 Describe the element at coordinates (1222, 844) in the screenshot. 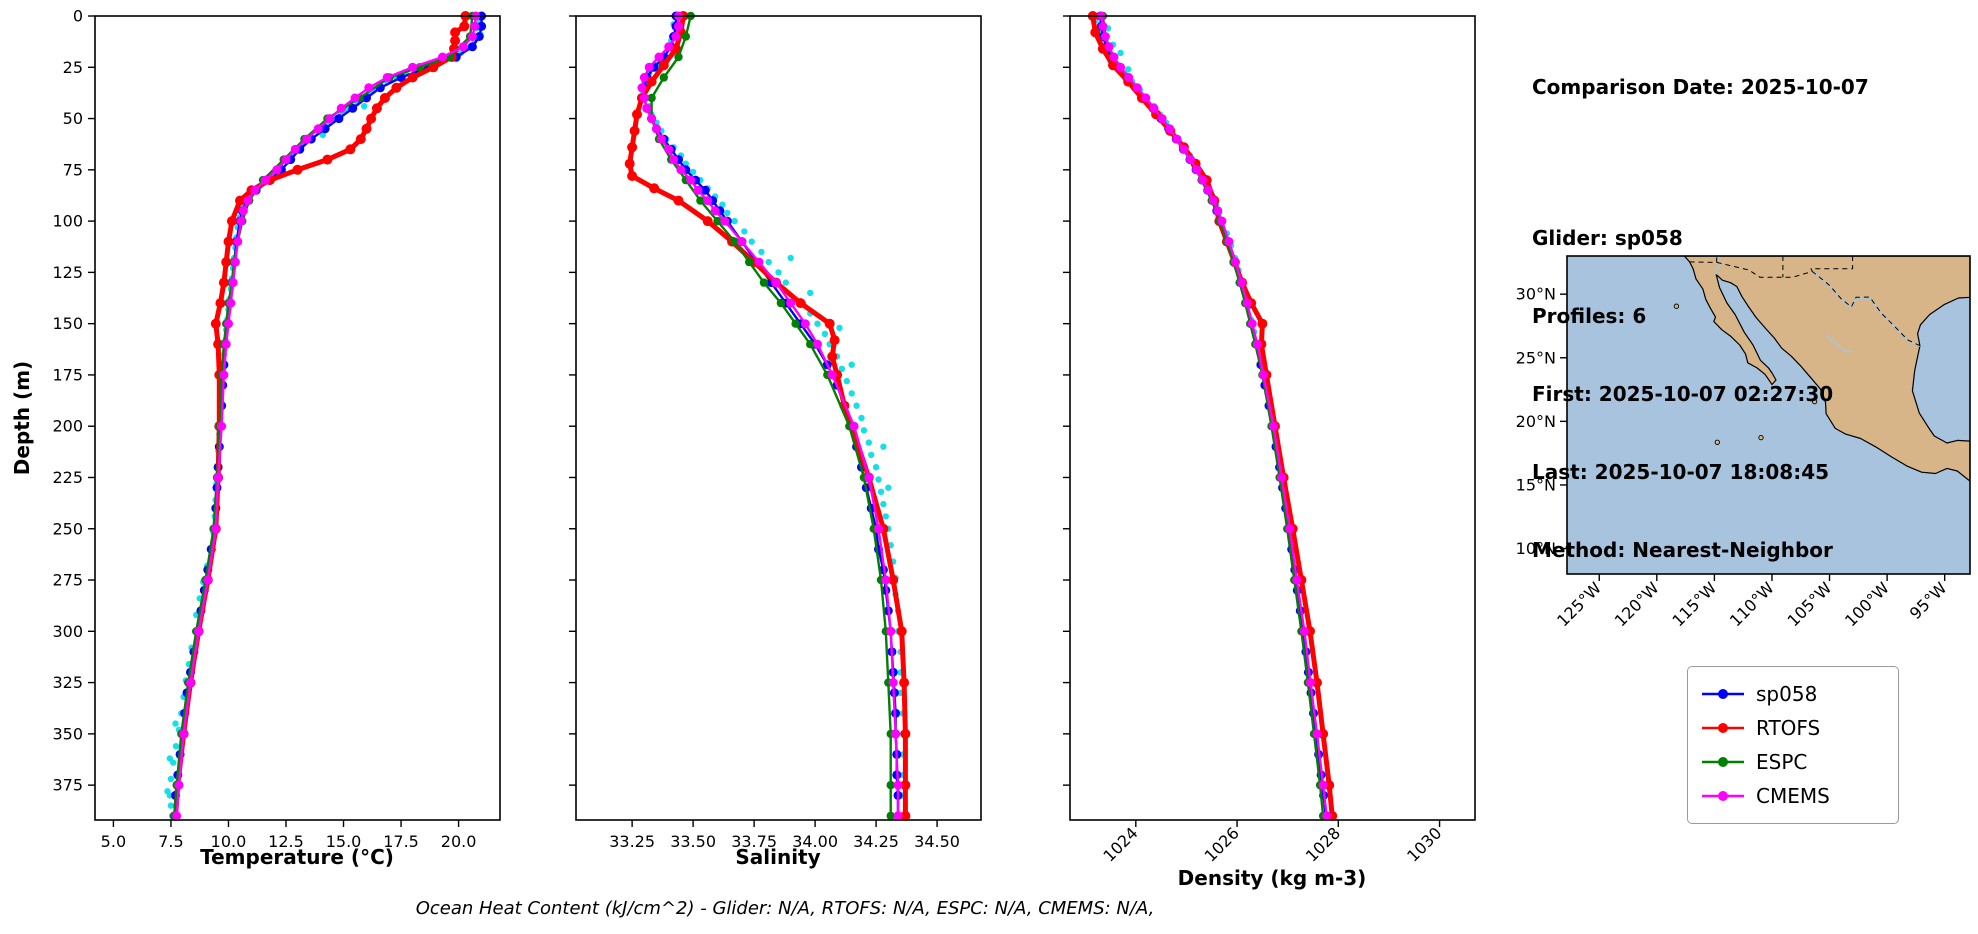

I see `svg-text: 1026` at that location.